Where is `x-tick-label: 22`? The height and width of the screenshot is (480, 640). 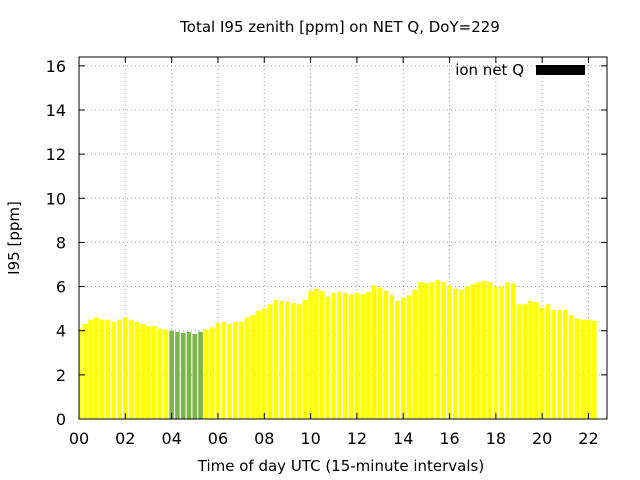 x-tick-label: 22 is located at coordinates (588, 438).